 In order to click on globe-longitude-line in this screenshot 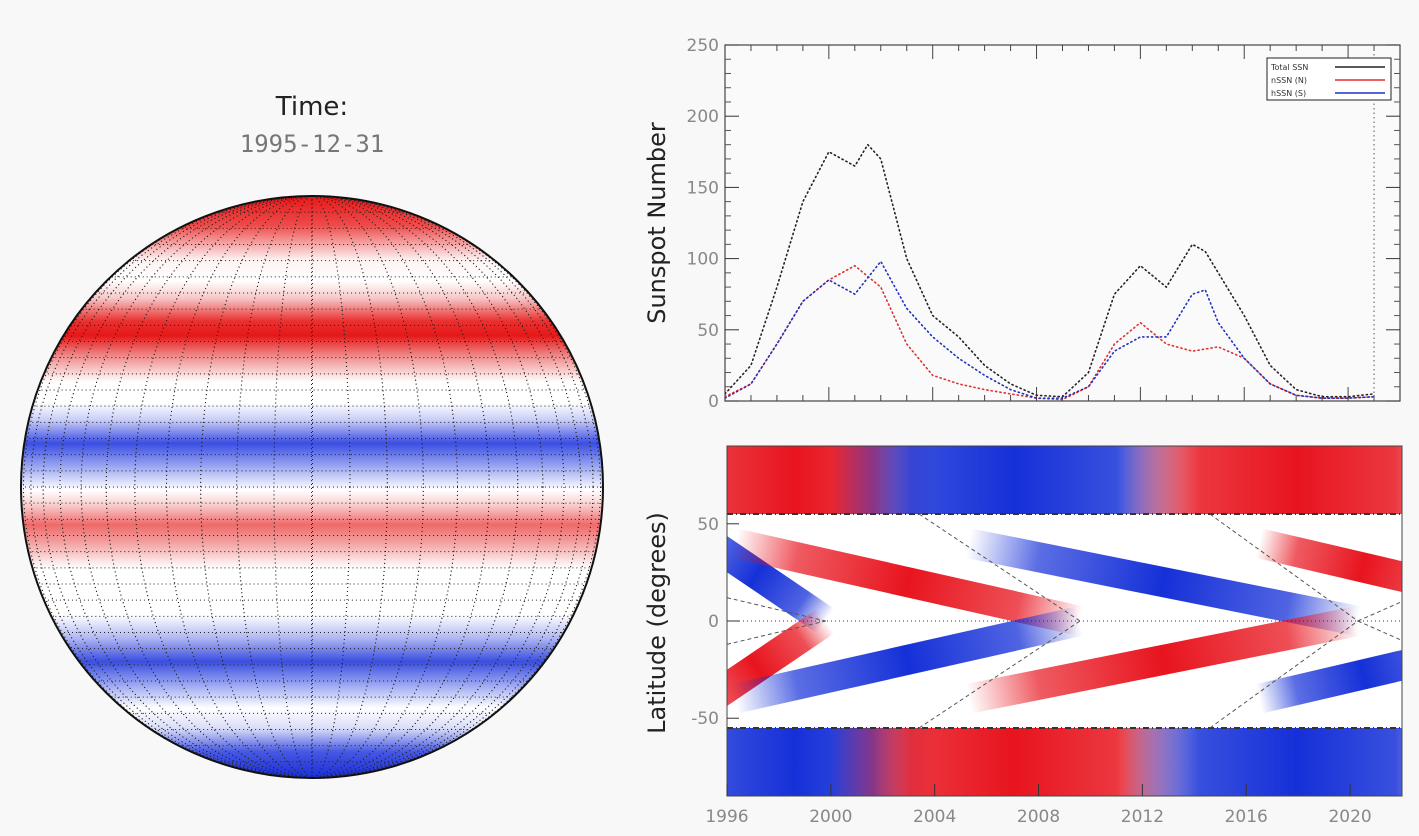, I will do `click(312, 487)`.